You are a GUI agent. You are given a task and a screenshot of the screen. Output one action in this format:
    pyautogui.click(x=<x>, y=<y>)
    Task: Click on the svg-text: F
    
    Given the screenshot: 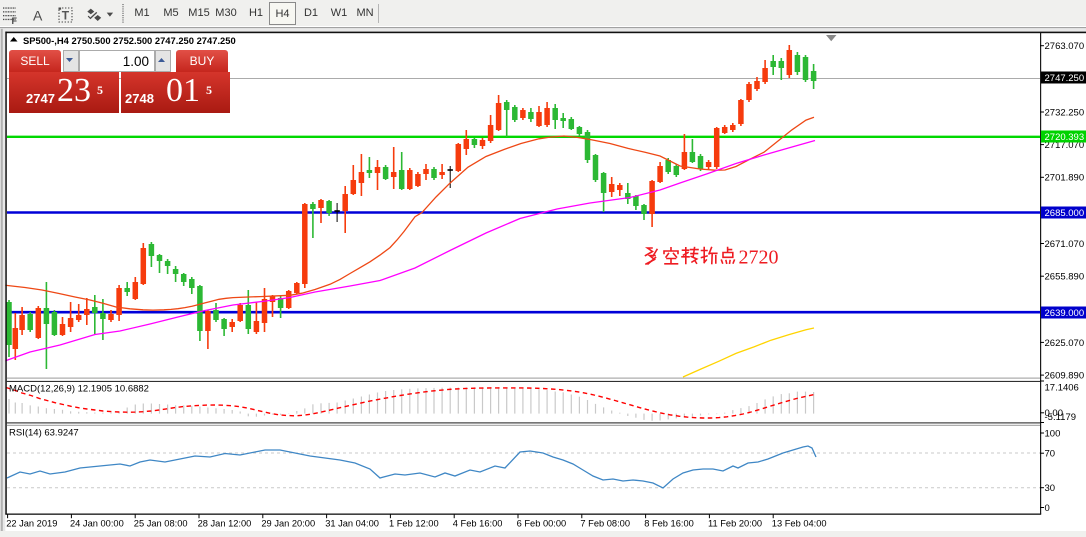 What is the action you would take?
    pyautogui.click(x=15, y=21)
    